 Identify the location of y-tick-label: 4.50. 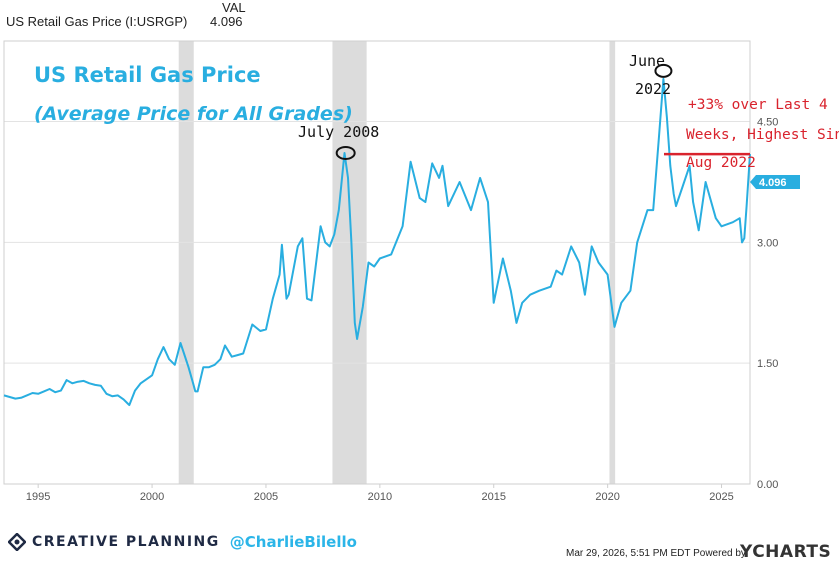
(767, 123).